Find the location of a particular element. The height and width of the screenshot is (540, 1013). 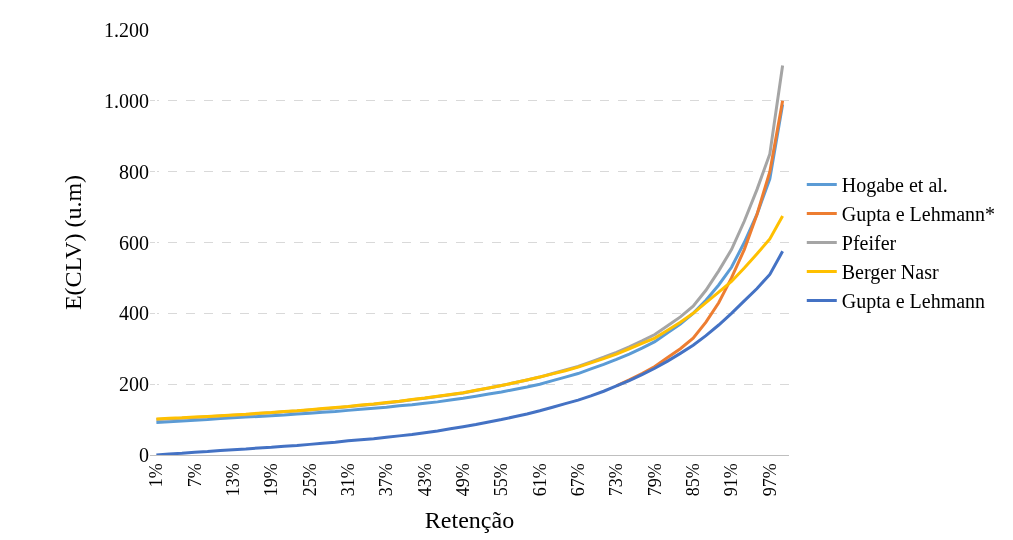

x-tick-label: 31% is located at coordinates (347, 480).